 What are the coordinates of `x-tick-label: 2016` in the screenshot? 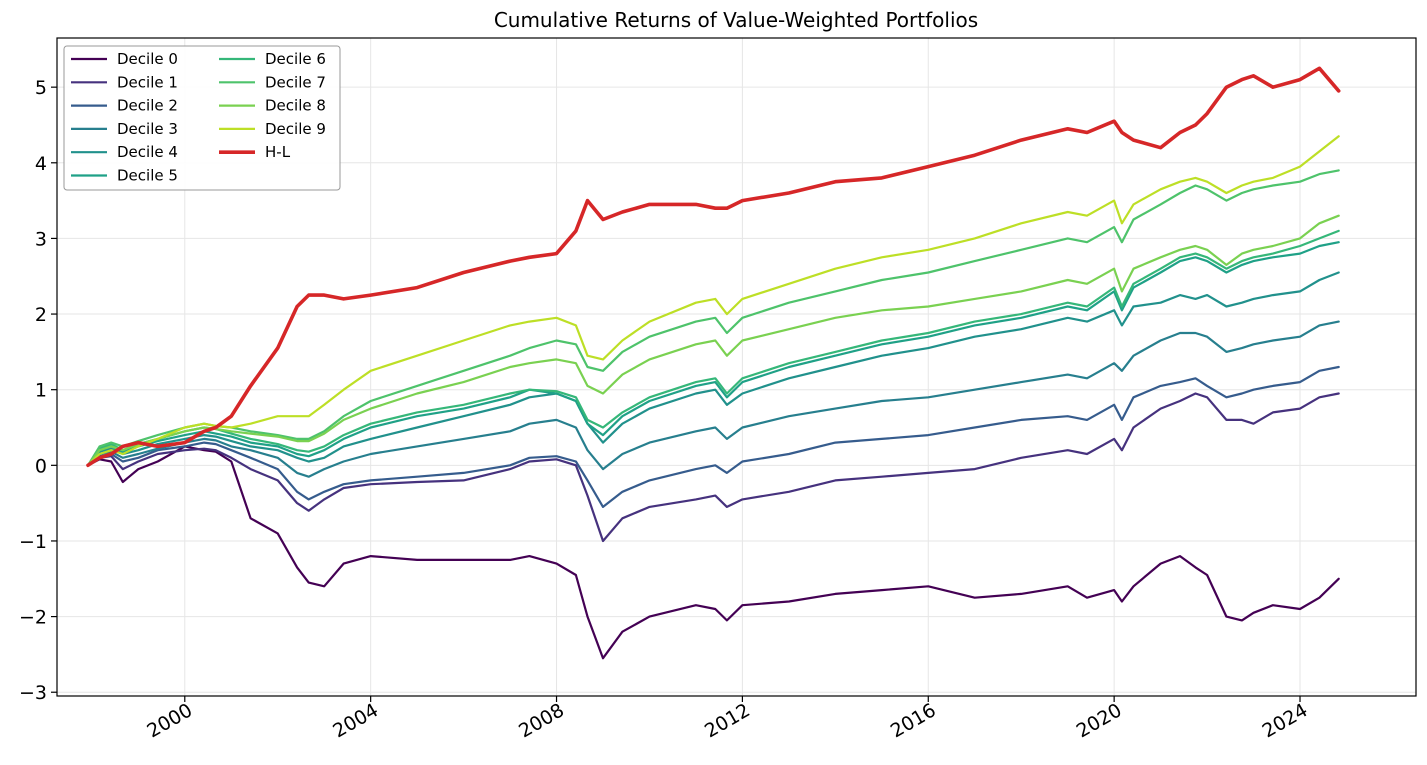 It's located at (913, 720).